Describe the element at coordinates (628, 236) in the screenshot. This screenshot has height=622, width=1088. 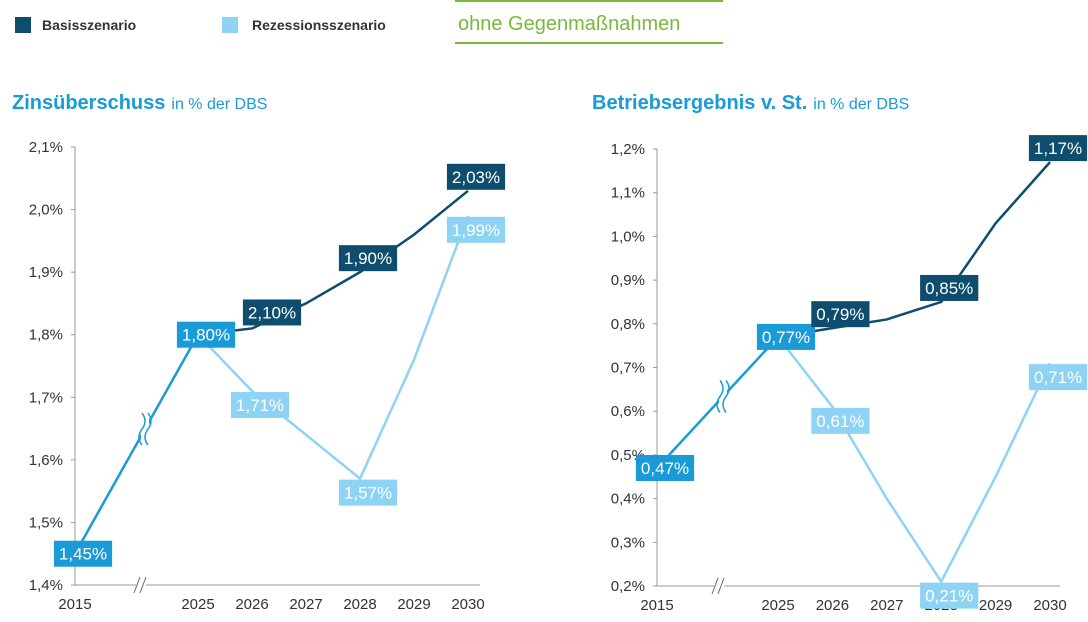
I see `y-tick-label: 1,0%` at that location.